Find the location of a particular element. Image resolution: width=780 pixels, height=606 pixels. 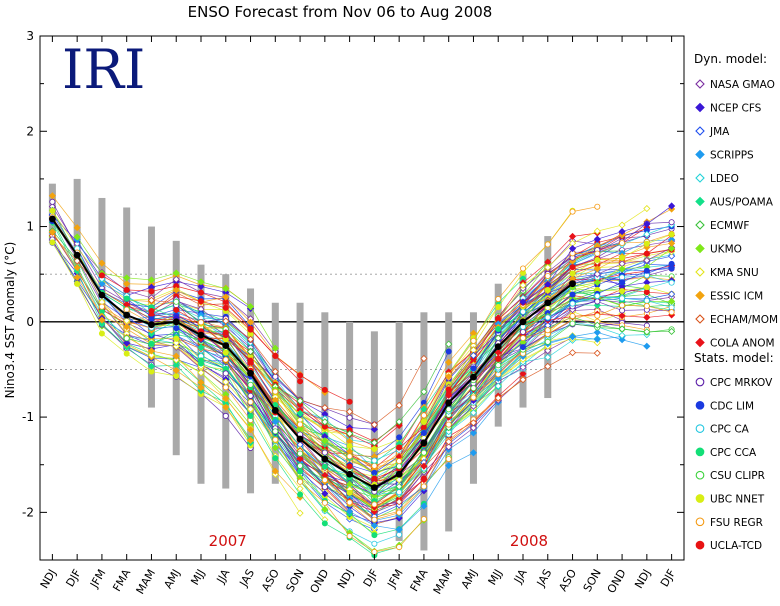

chart-title: ENSO Forecast from Nov 06 to Aug 2008 is located at coordinates (340, 12).